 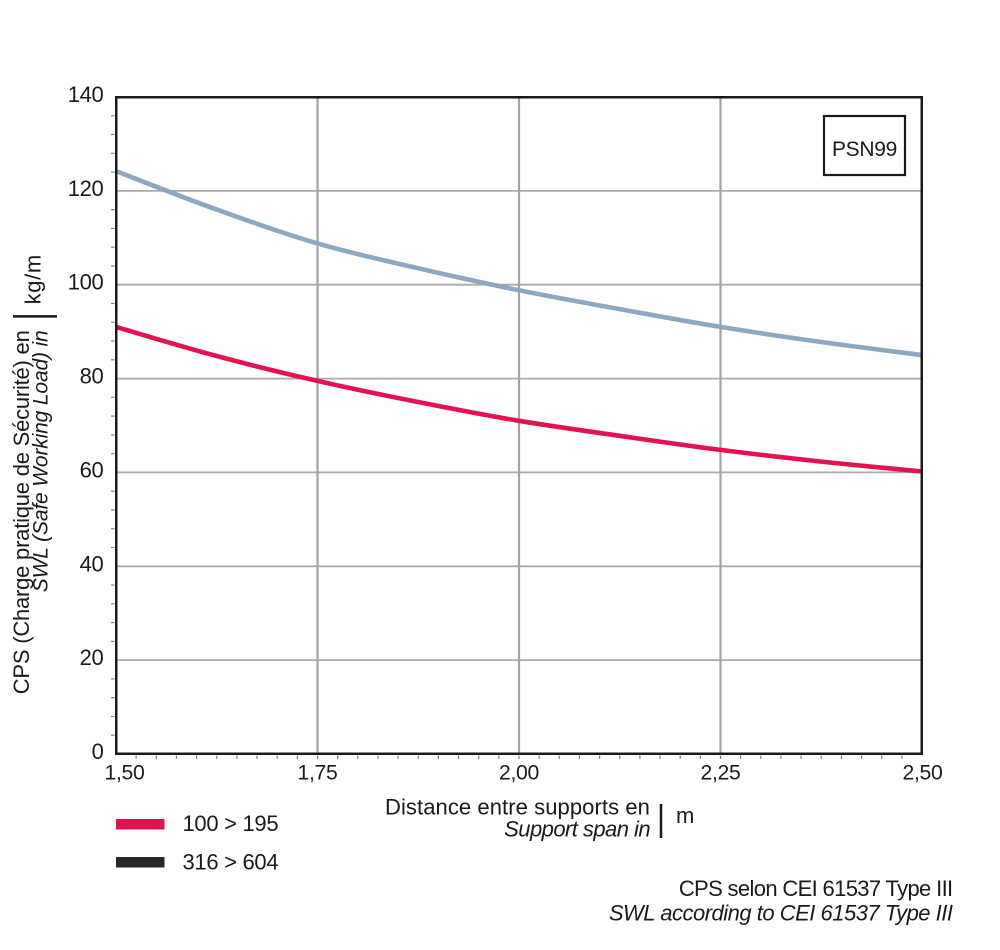 What do you see at coordinates (124, 773) in the screenshot?
I see `svg-text: 1,50` at bounding box center [124, 773].